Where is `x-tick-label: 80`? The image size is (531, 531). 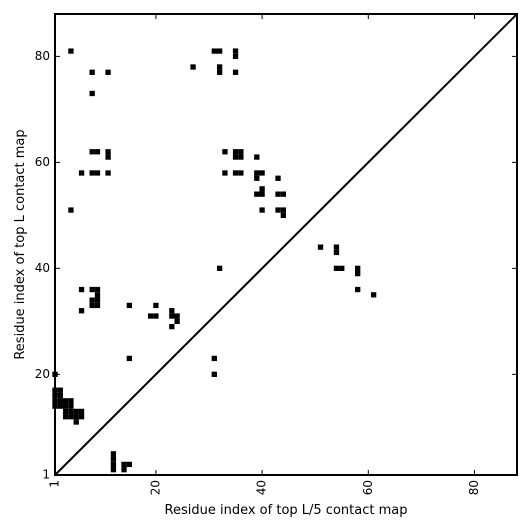 x-tick-label: 80 is located at coordinates (474, 487).